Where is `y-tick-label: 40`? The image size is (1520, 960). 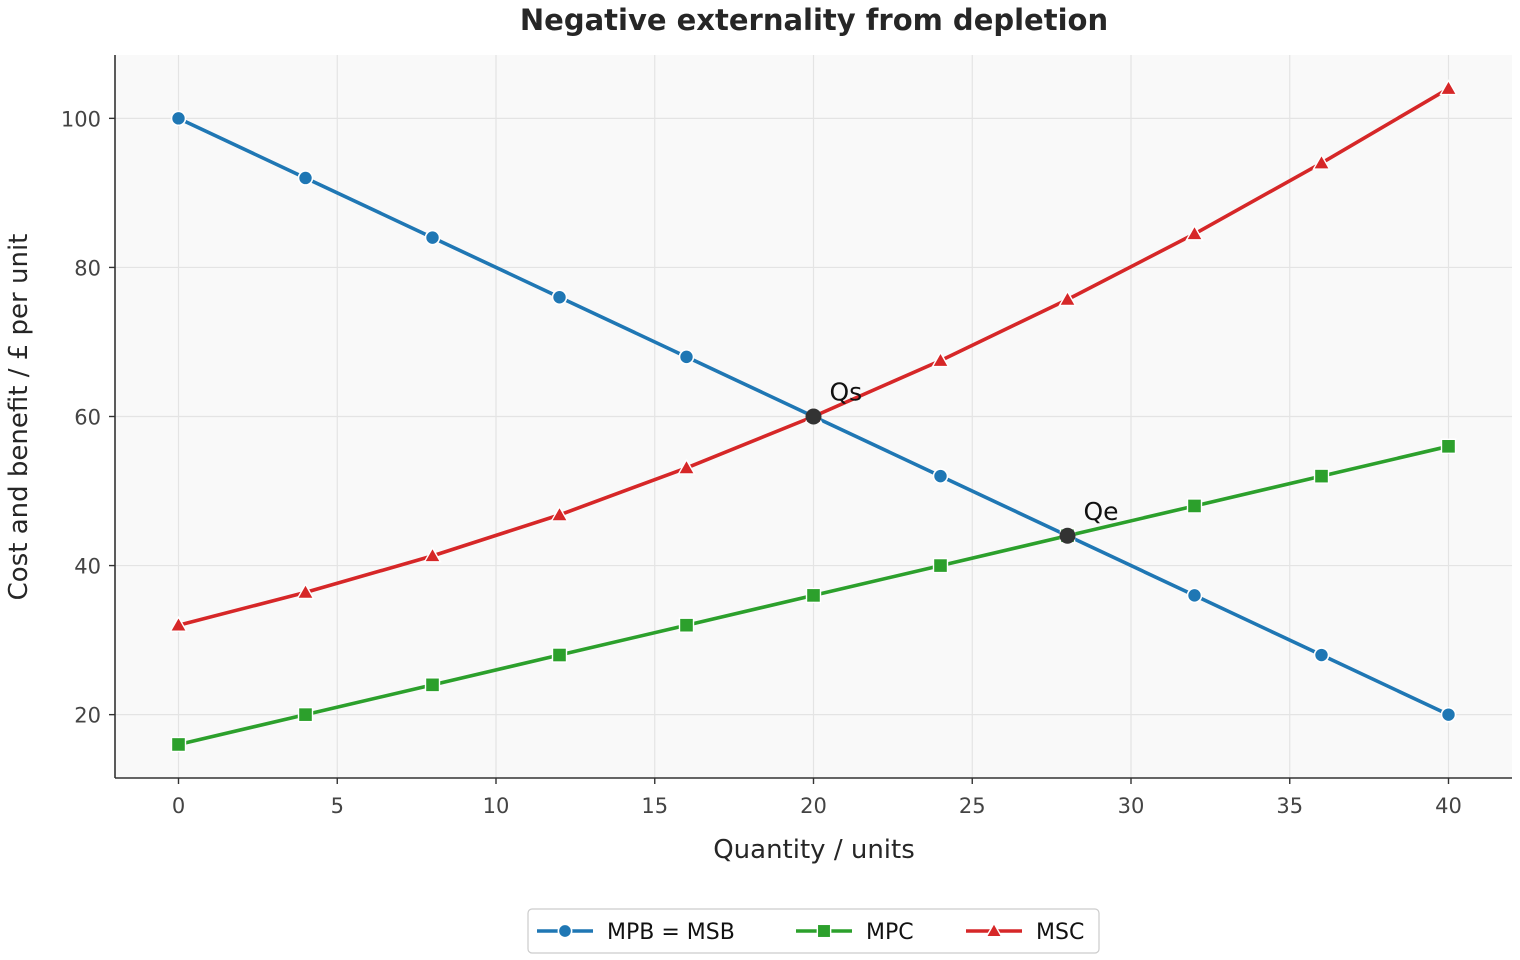 y-tick-label: 40 is located at coordinates (87, 567).